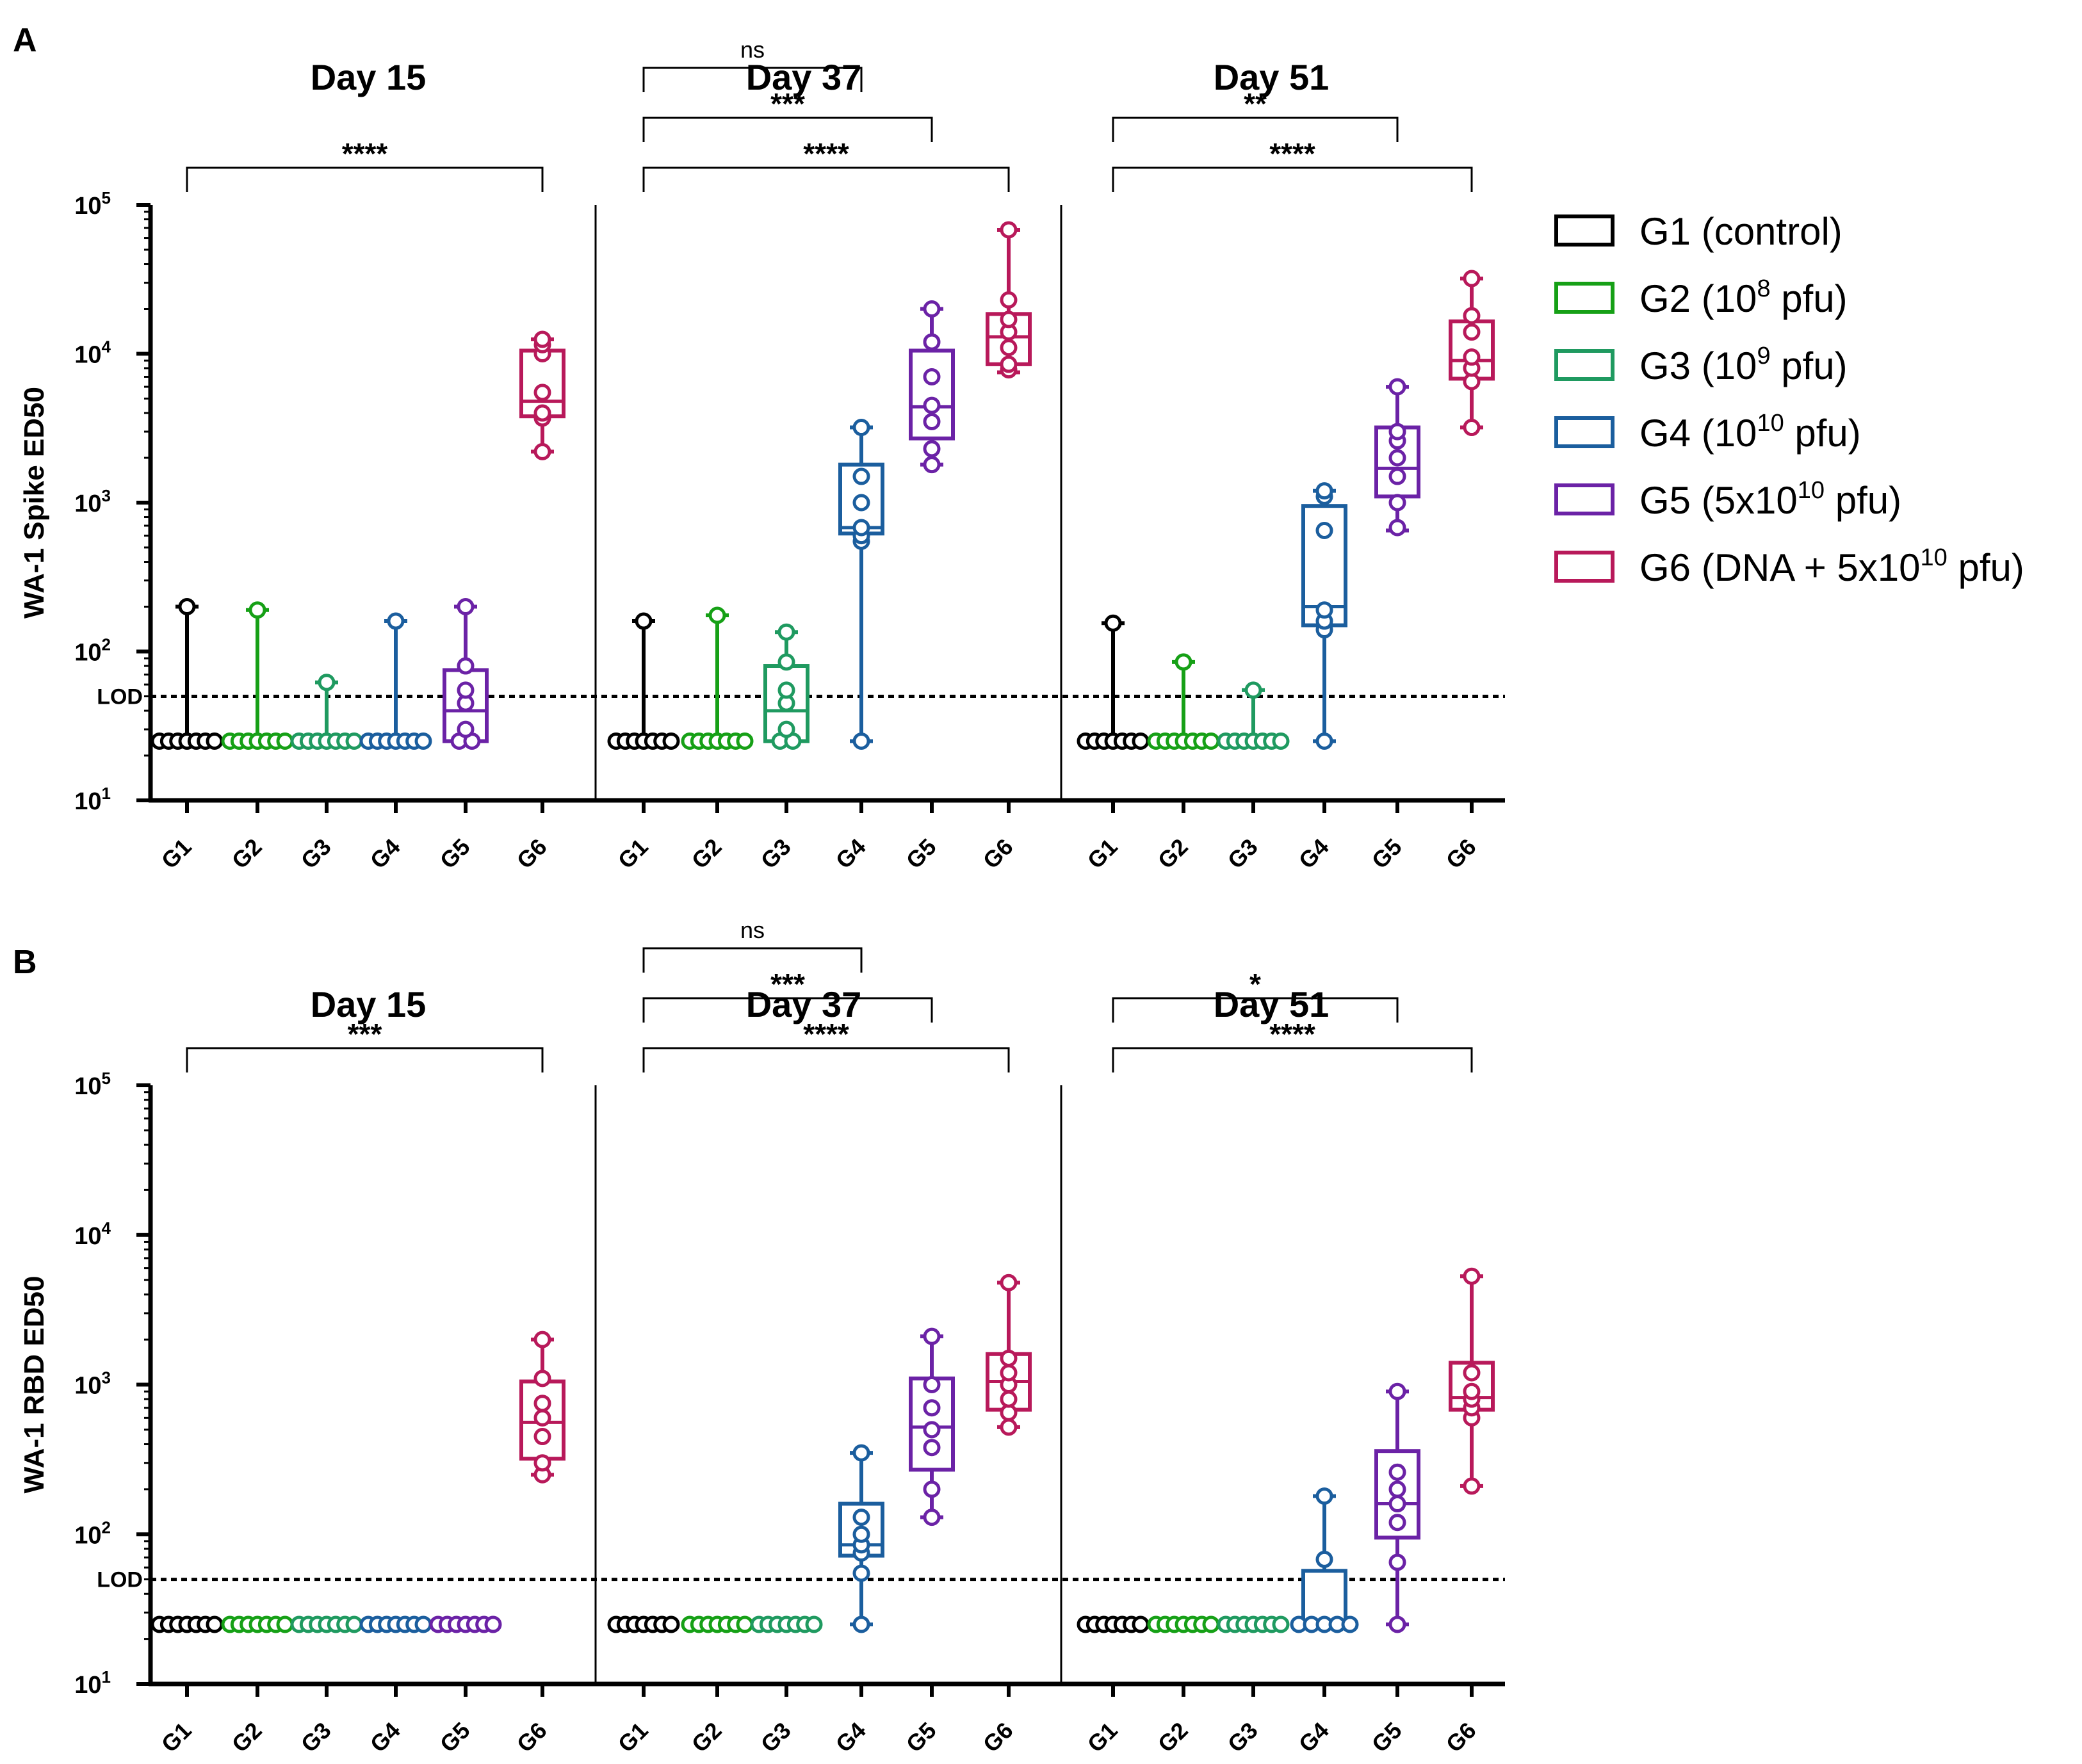 The height and width of the screenshot is (1764, 2082). I want to click on legend-label-text: G1 (control), so click(1740, 231).